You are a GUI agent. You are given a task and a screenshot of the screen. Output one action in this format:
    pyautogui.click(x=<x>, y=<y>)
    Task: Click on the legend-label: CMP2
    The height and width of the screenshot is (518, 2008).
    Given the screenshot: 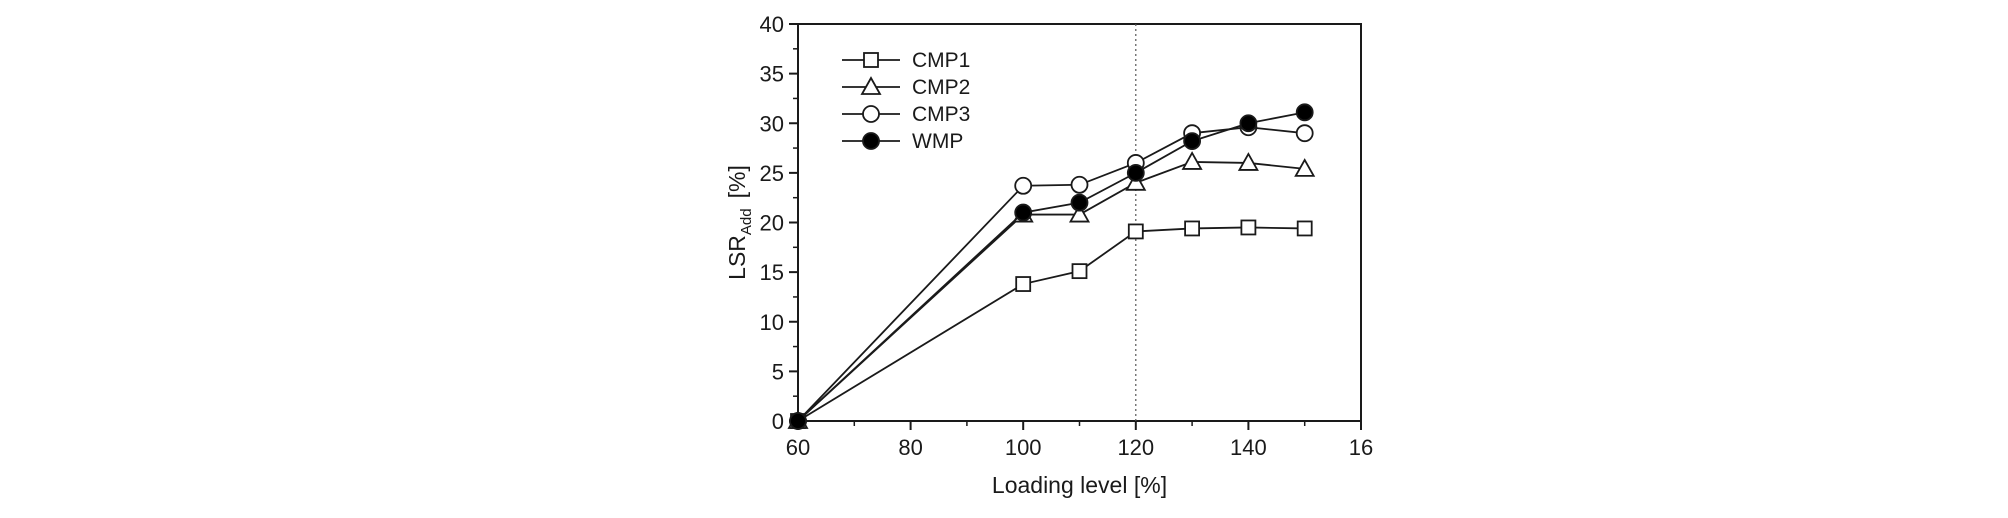 What is the action you would take?
    pyautogui.click(x=941, y=87)
    